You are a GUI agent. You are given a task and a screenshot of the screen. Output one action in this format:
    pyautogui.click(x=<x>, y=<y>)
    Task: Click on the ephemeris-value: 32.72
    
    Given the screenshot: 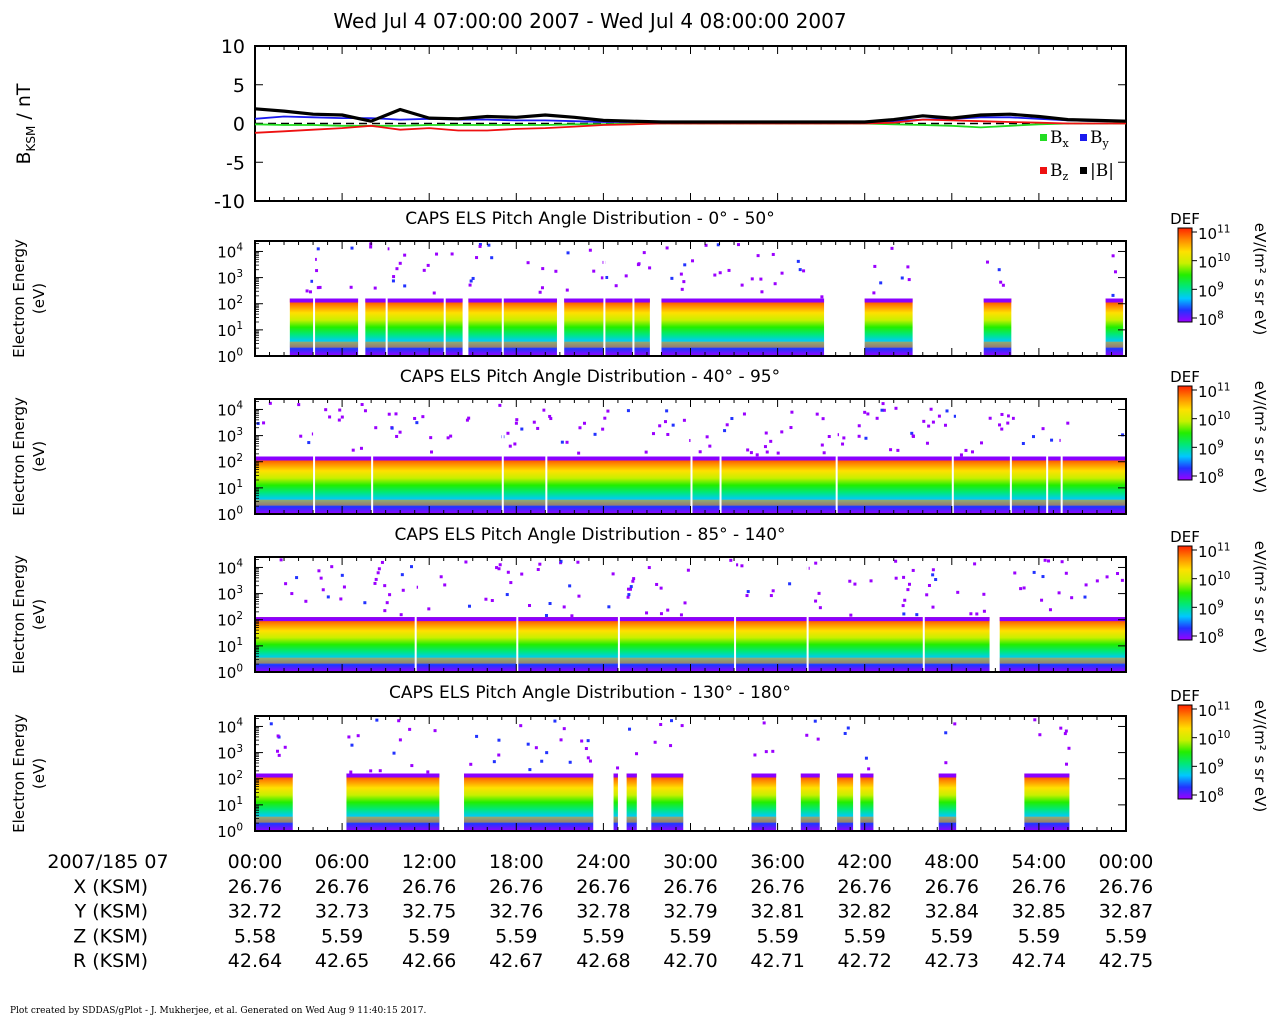 What is the action you would take?
    pyautogui.click(x=255, y=912)
    